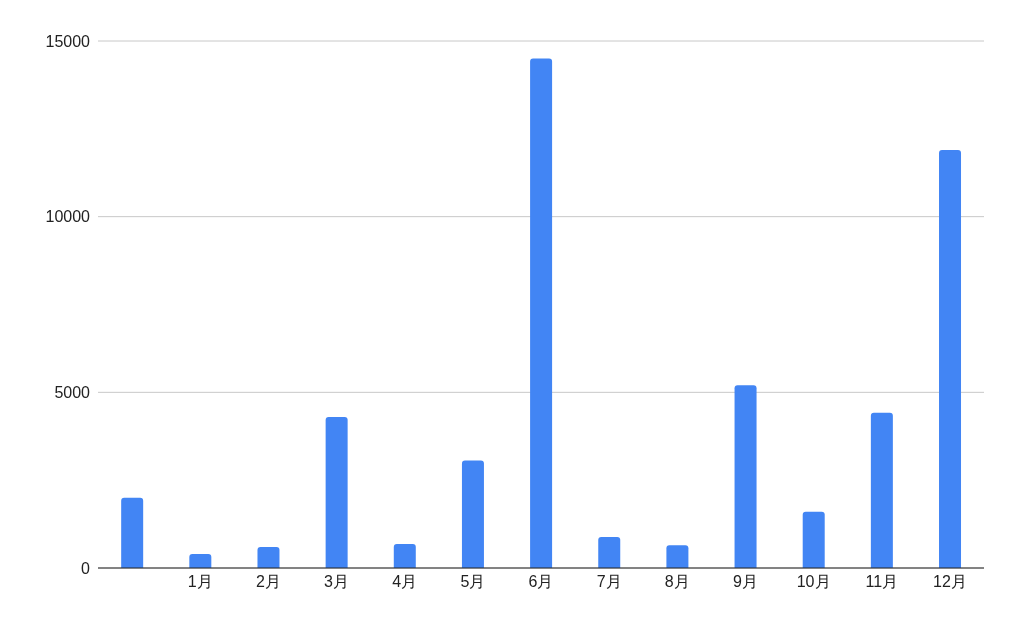  What do you see at coordinates (677, 582) in the screenshot?
I see `x-tick-label: 8月` at bounding box center [677, 582].